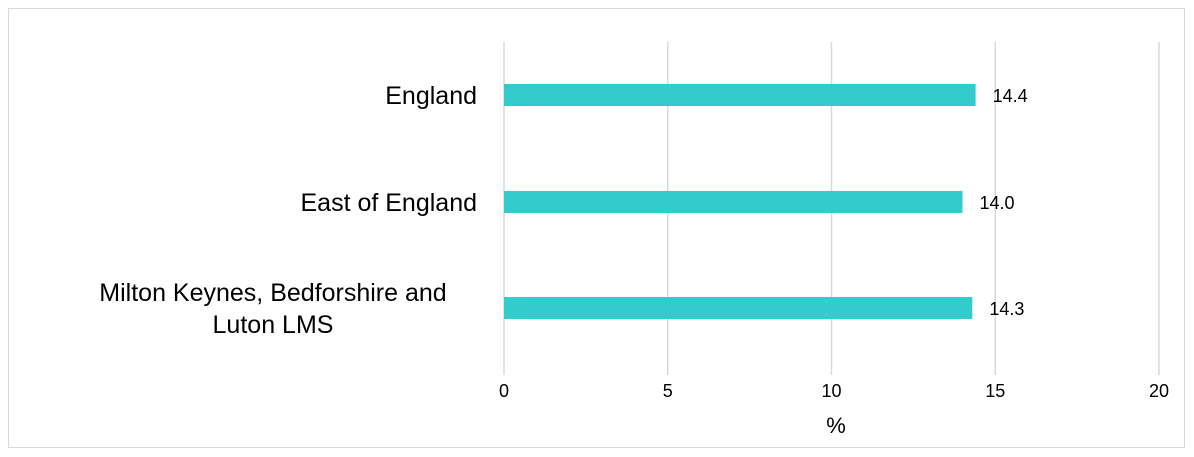  Describe the element at coordinates (836, 425) in the screenshot. I see `x-axis-title: %` at that location.